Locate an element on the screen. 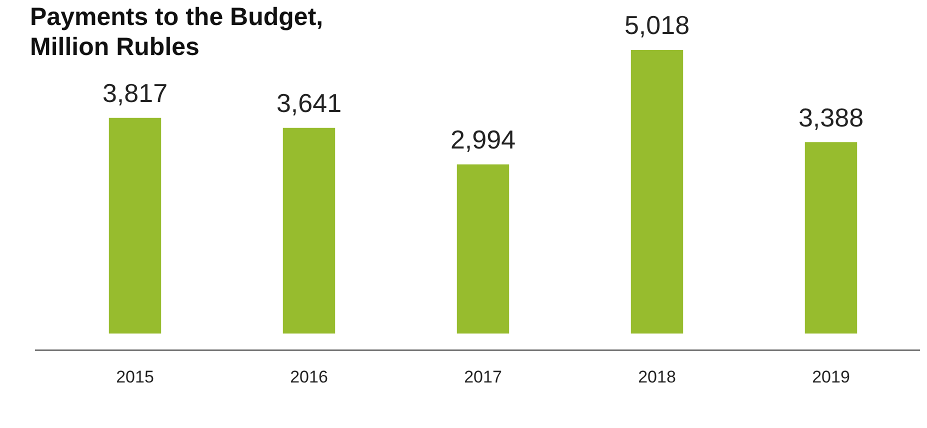 The height and width of the screenshot is (428, 927). x-tick-label: 2017 is located at coordinates (483, 376).